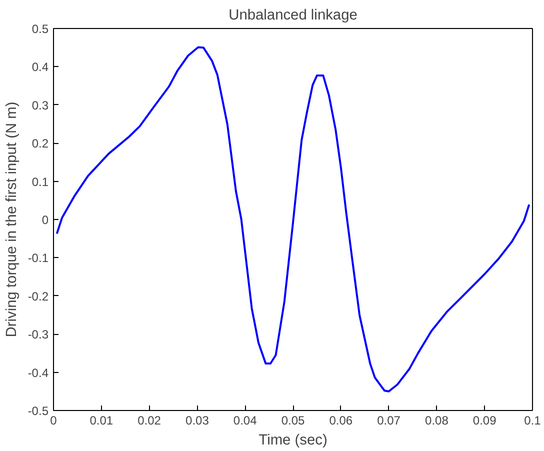 This screenshot has width=544, height=451. I want to click on x-tick-label: 0.01, so click(102, 421).